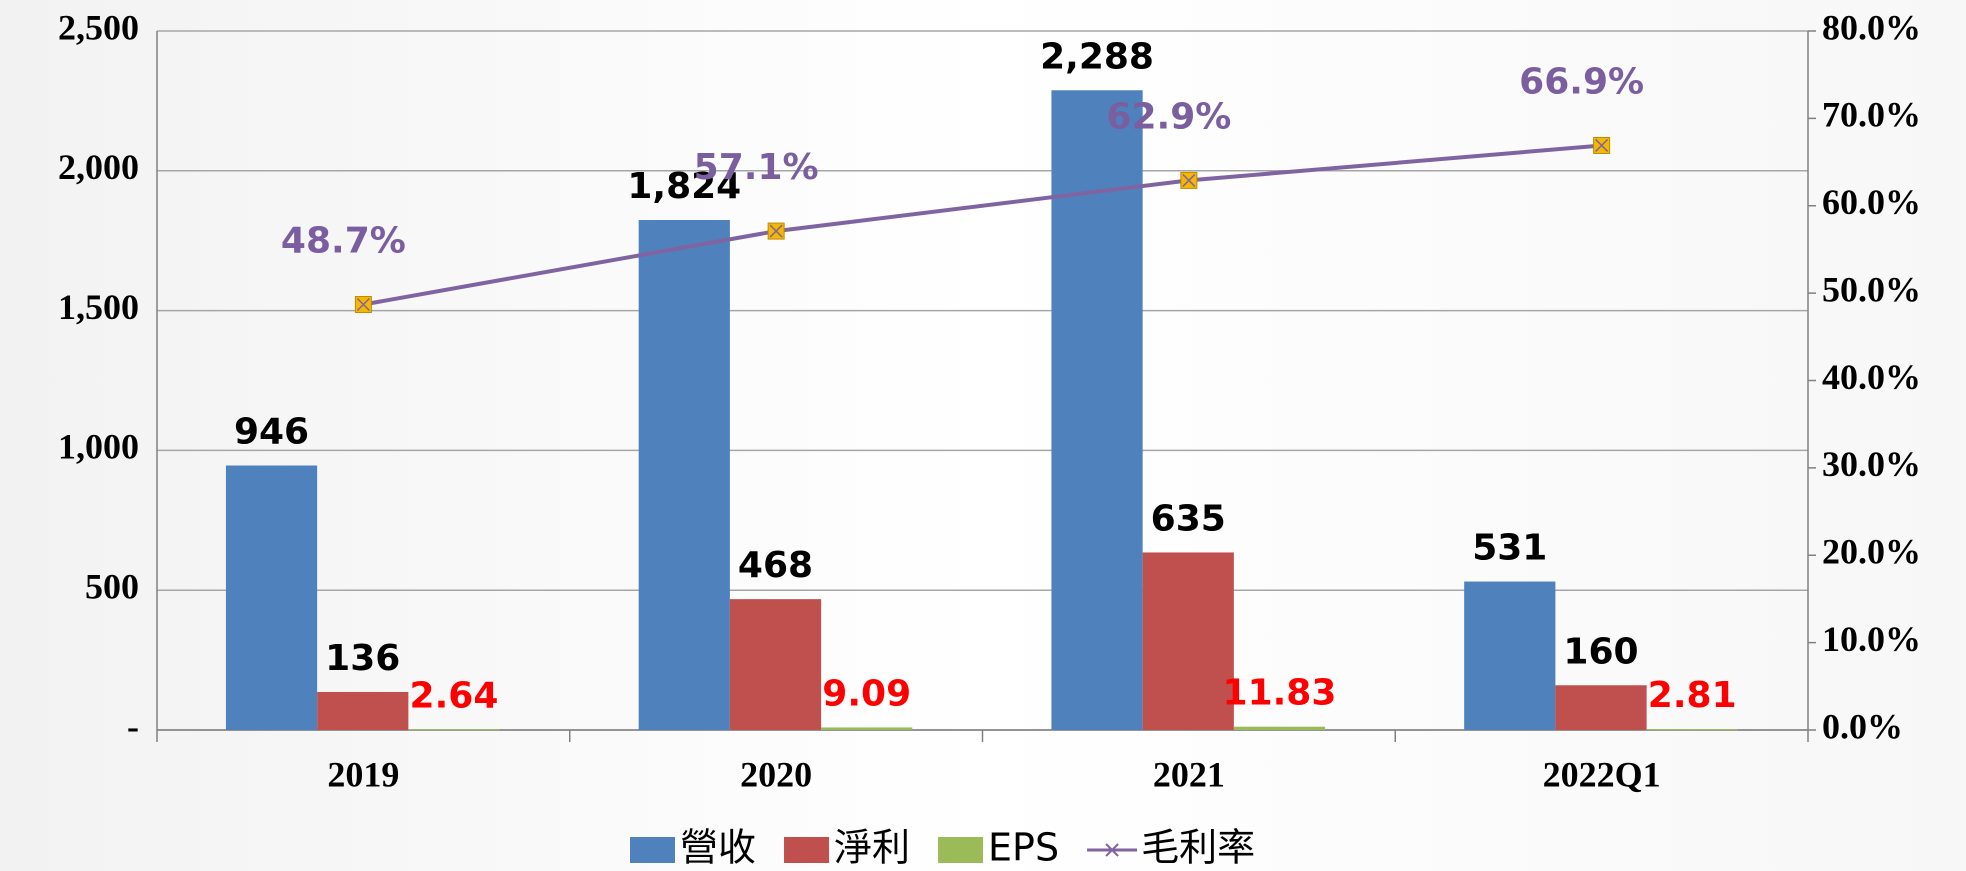 The image size is (1966, 871). What do you see at coordinates (98, 27) in the screenshot?
I see `y-tick-label: 2,500` at bounding box center [98, 27].